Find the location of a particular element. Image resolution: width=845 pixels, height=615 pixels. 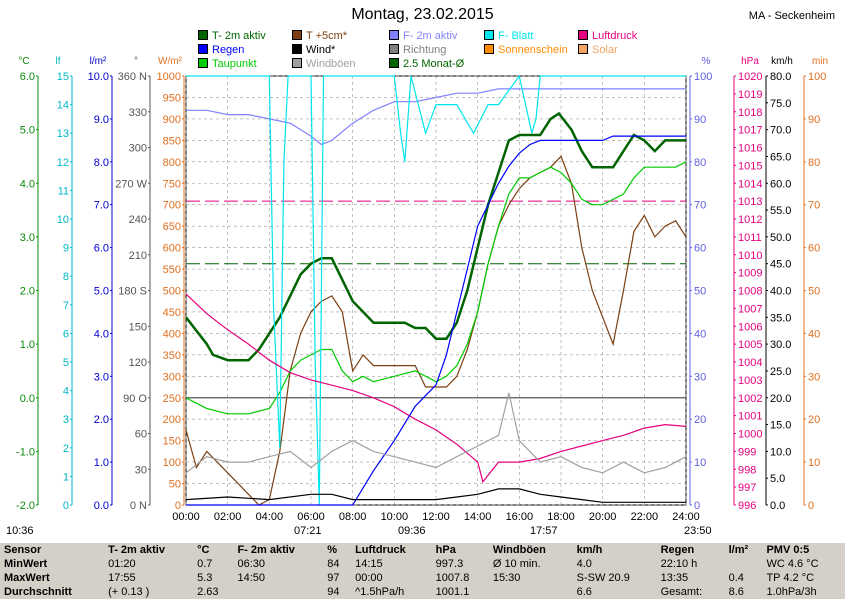

y-tick-label: 300 is located at coordinates (138, 149).